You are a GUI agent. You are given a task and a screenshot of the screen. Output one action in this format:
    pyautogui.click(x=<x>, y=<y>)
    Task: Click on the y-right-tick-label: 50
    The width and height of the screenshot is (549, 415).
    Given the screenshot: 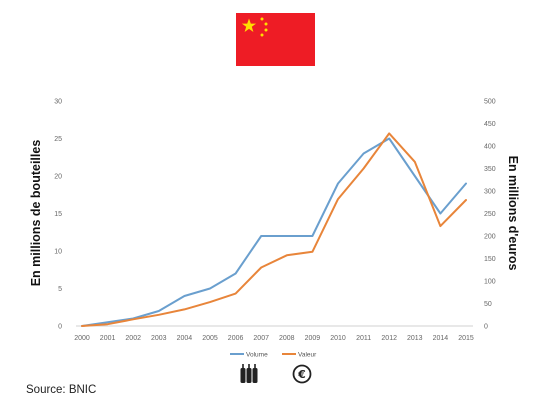 What is the action you would take?
    pyautogui.click(x=488, y=304)
    